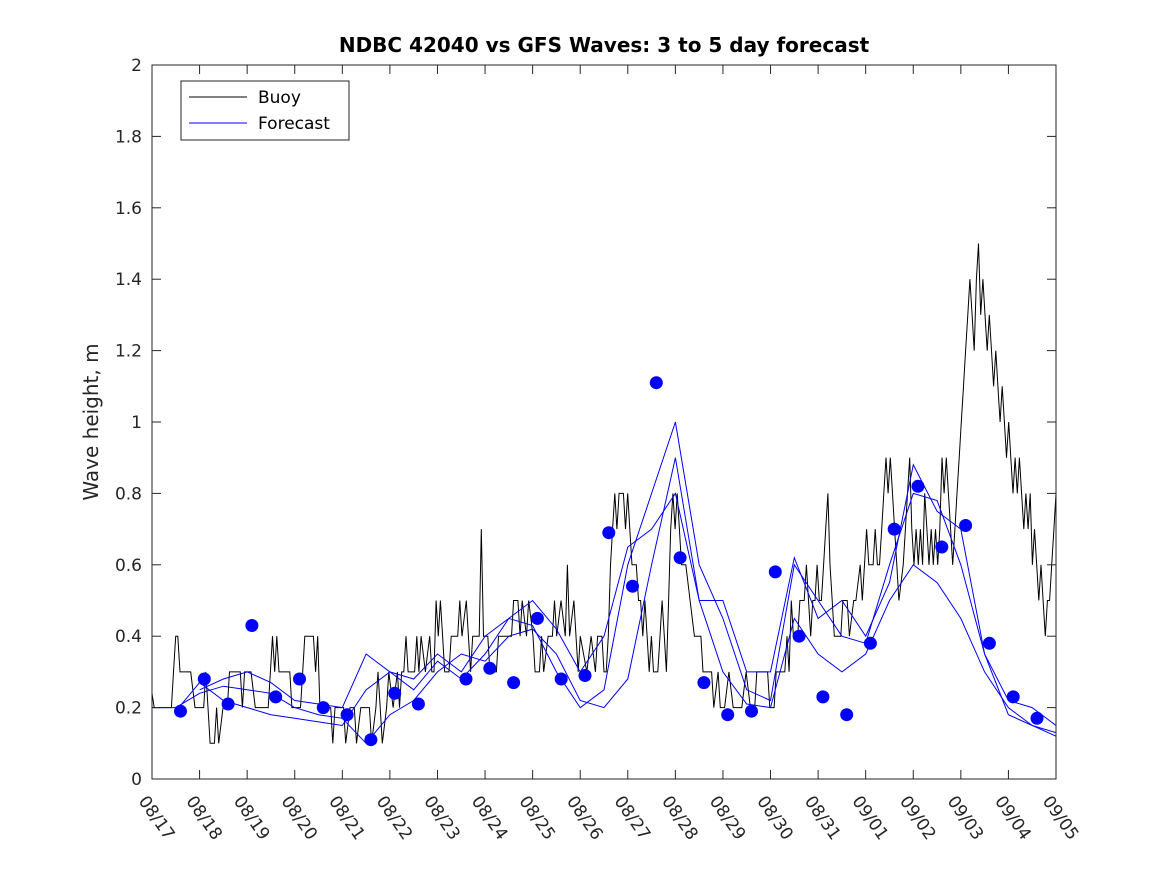  Describe the element at coordinates (128, 494) in the screenshot. I see `y-tick-label: 0.8` at that location.